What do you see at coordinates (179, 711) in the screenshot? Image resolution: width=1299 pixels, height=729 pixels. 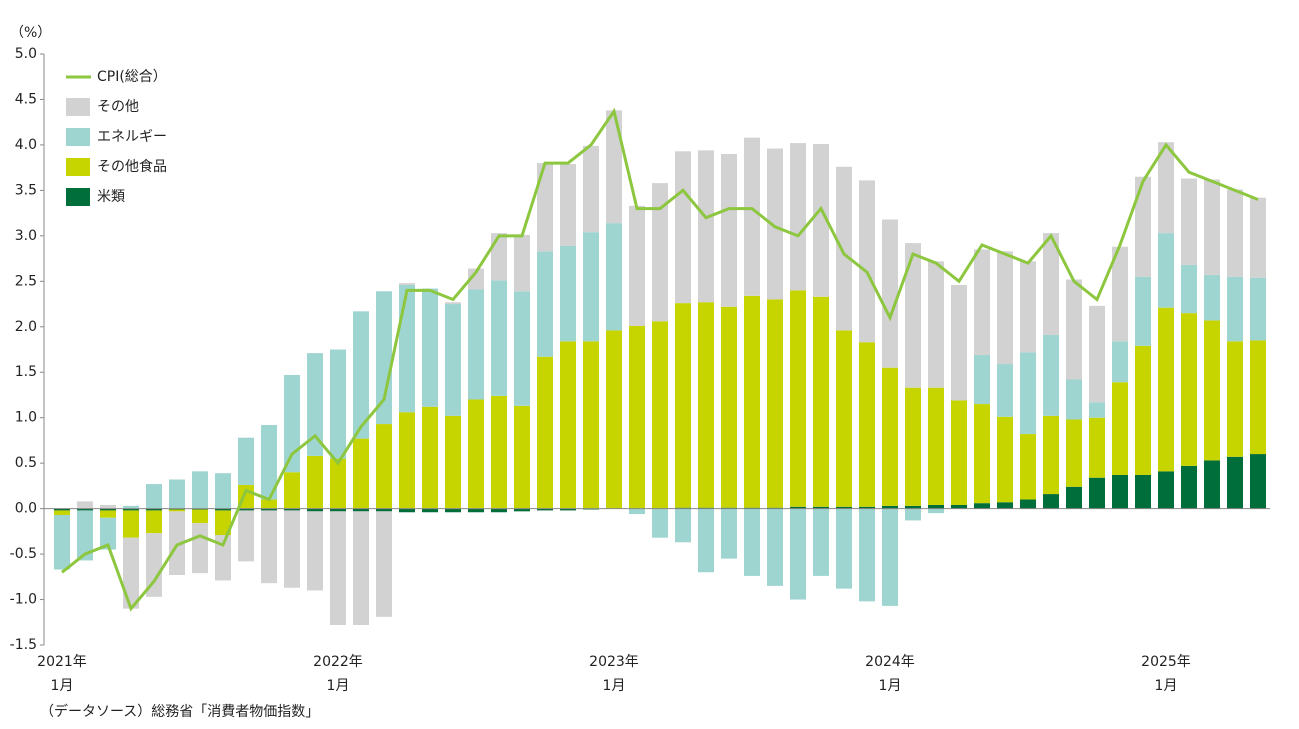 I see `source-note: （データソース）総務省「消費者物価指数」` at bounding box center [179, 711].